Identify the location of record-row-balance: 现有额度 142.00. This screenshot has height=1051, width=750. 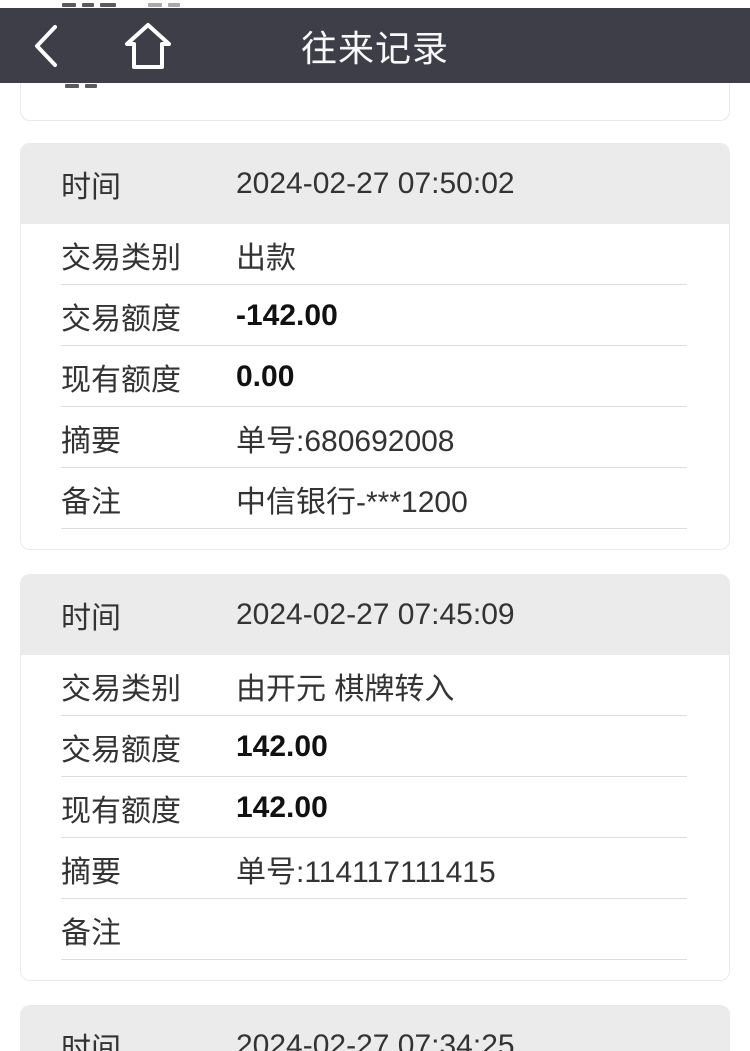
(375, 807).